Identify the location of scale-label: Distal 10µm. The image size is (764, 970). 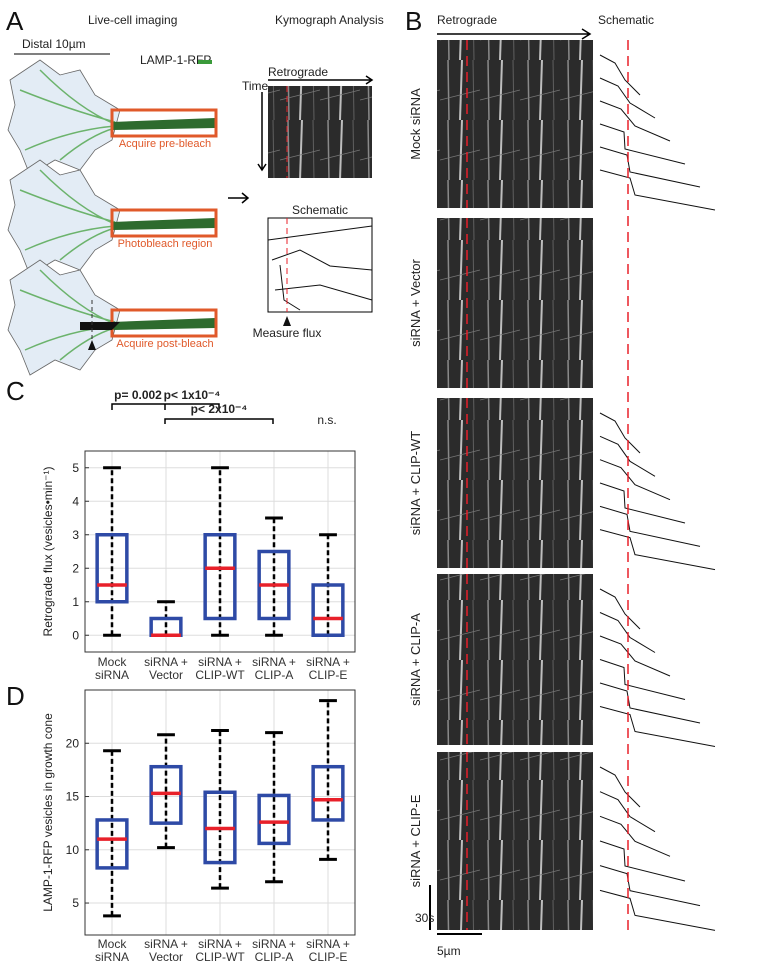
(54, 44).